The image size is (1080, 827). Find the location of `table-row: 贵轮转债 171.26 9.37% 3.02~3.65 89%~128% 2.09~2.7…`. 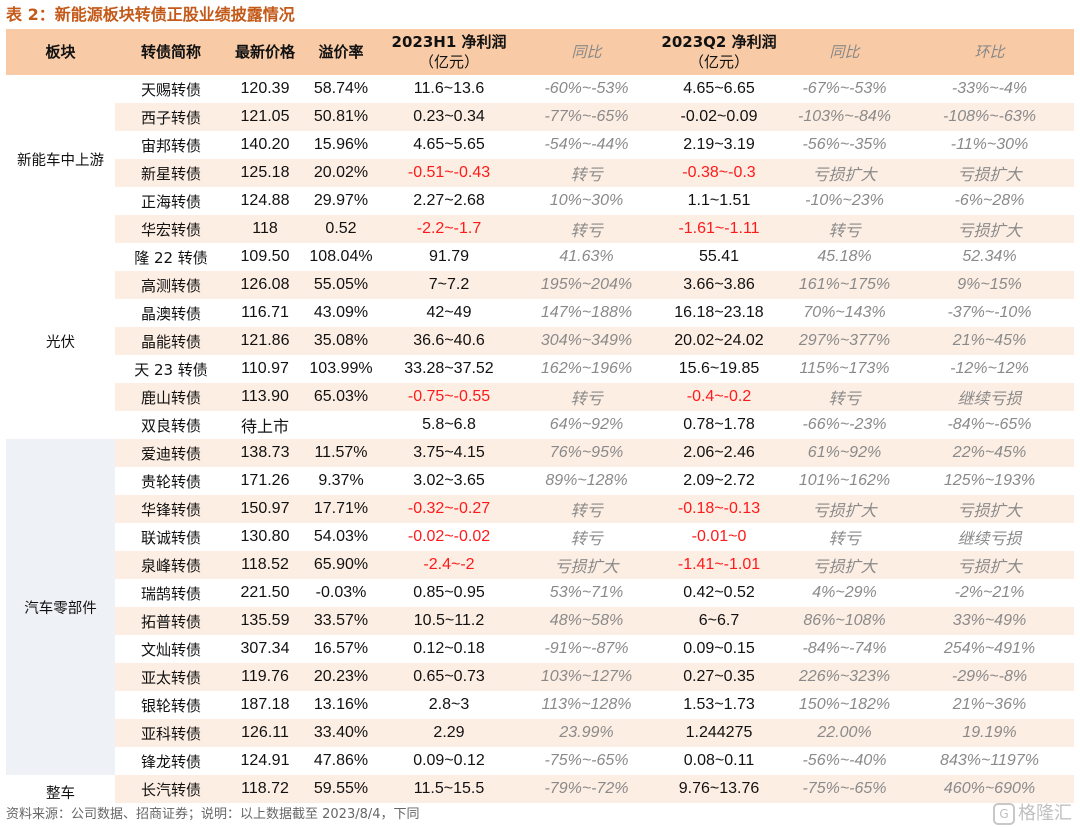

table-row: 贵轮转债 171.26 9.37% 3.02~3.65 89%~128% 2.09~2.7… is located at coordinates (540, 481).